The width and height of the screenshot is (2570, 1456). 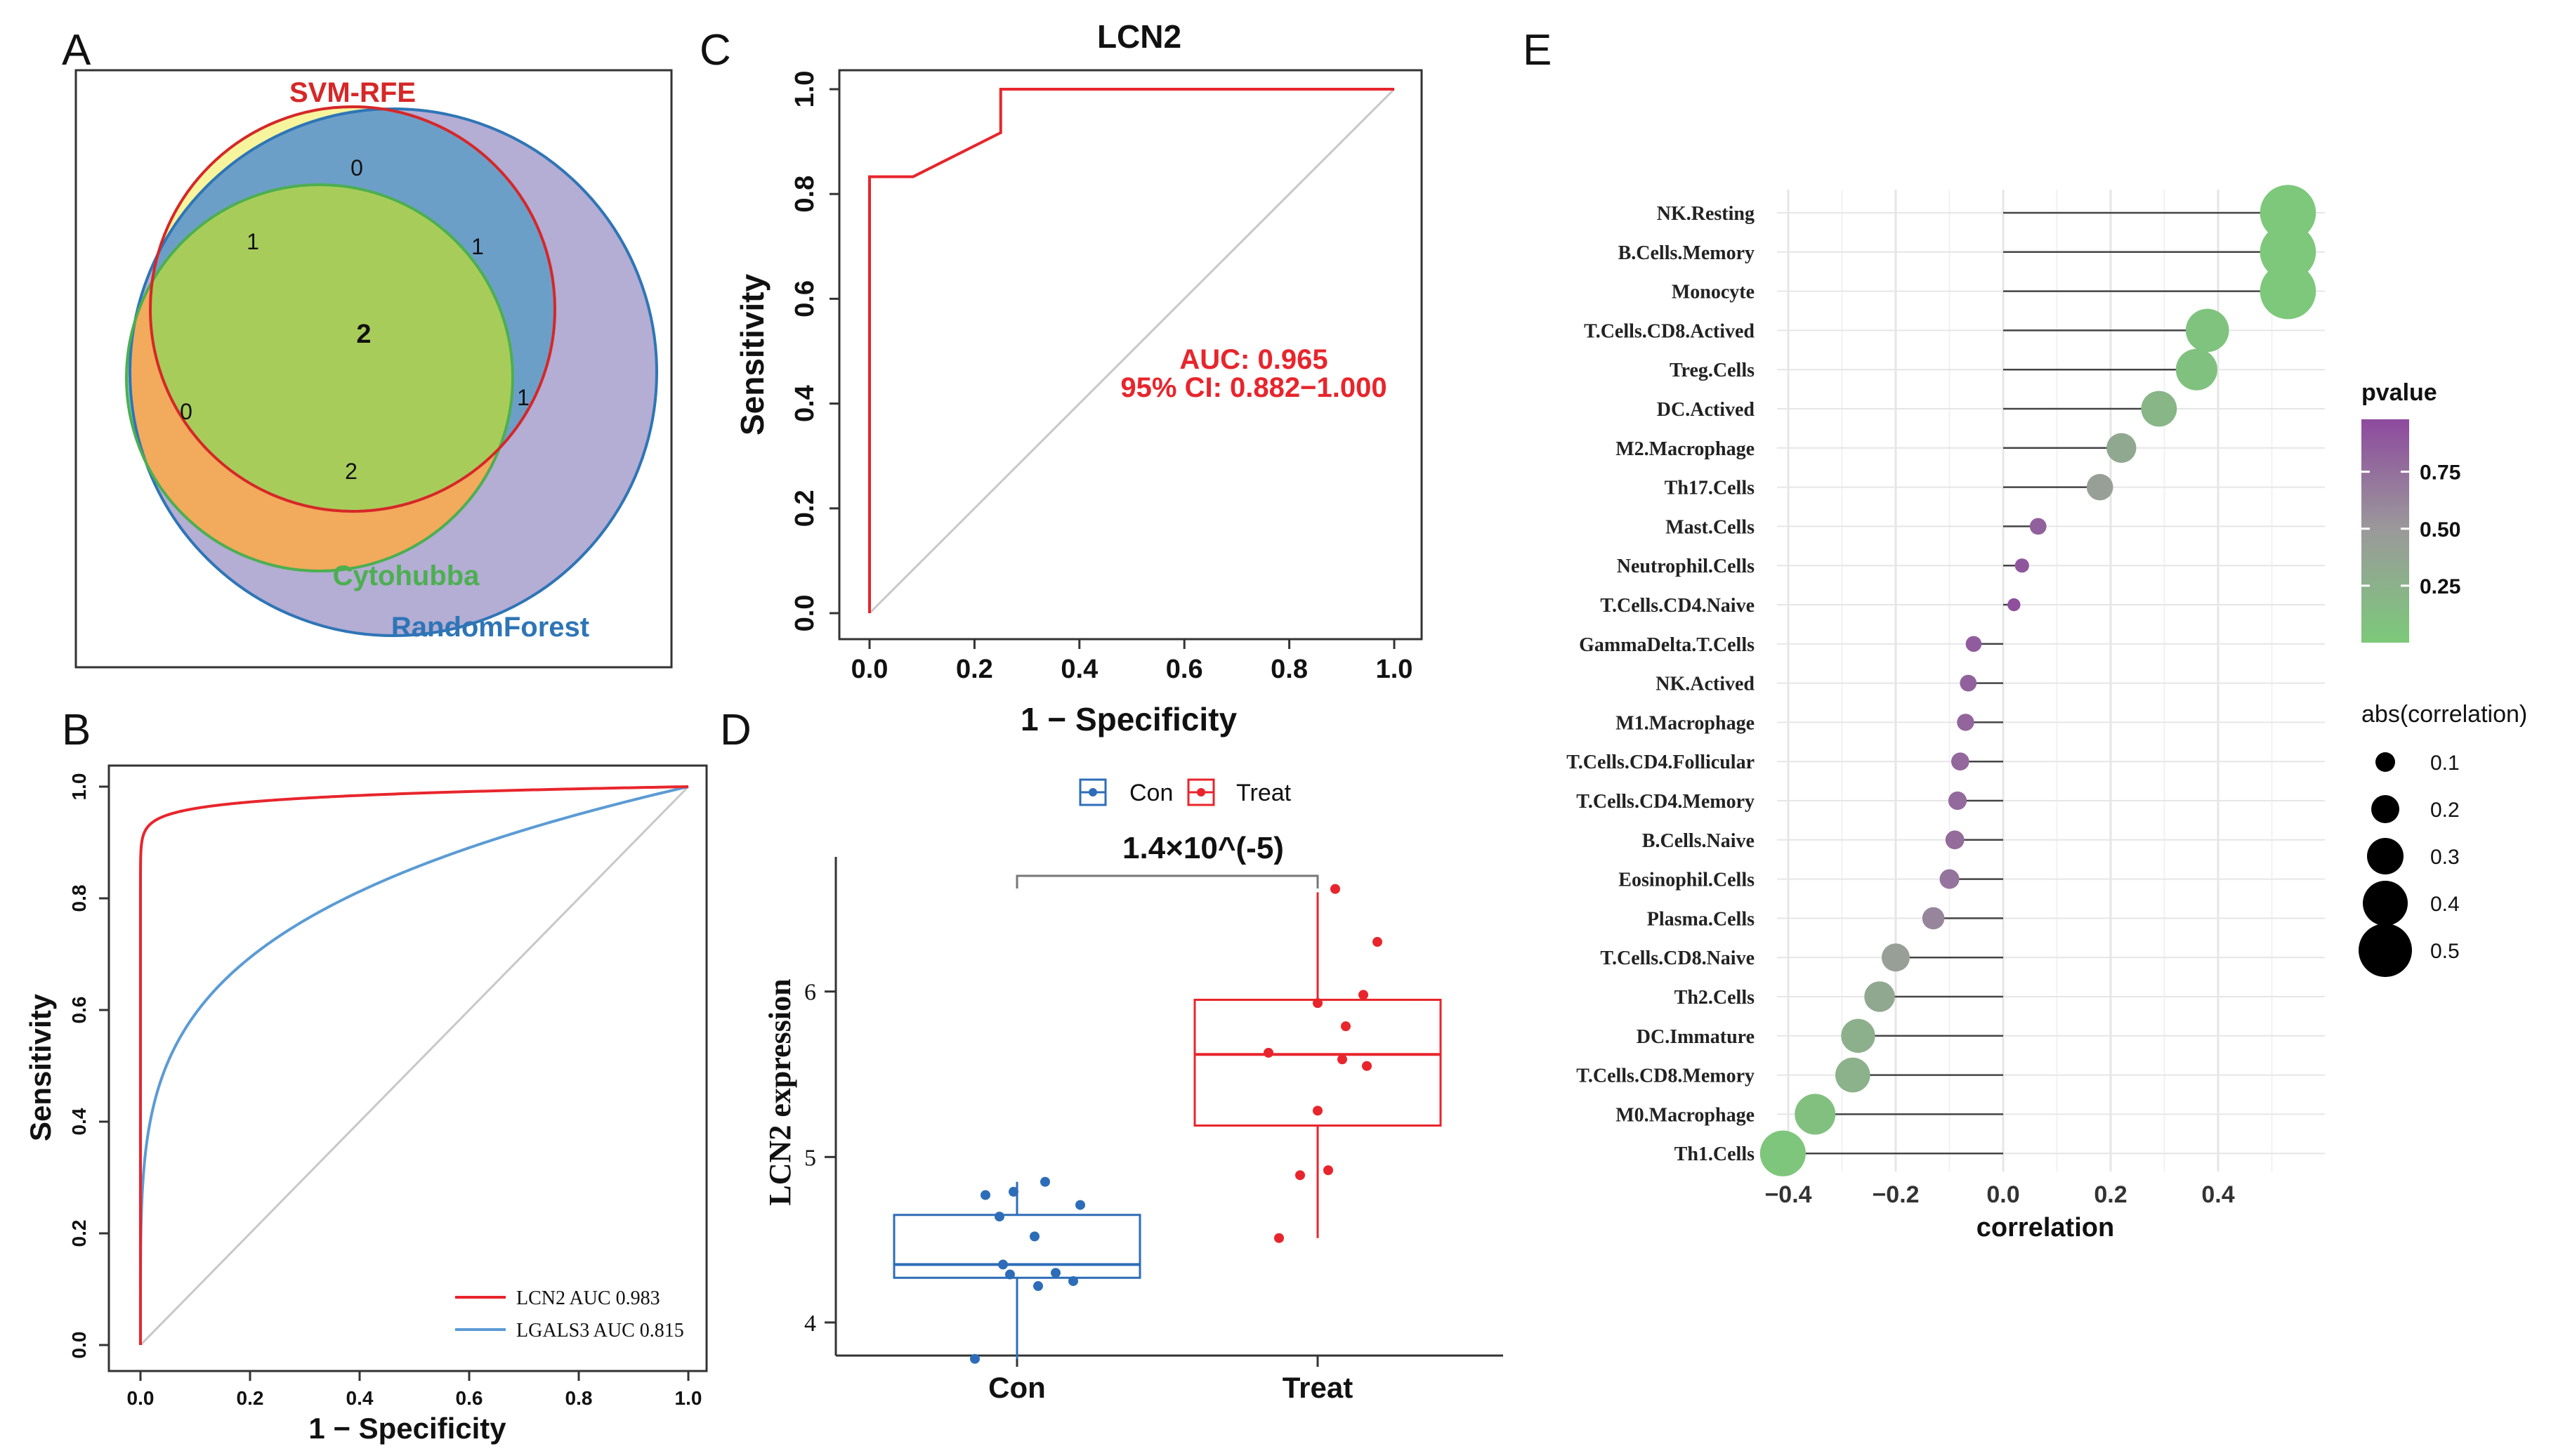 What do you see at coordinates (736, 730) in the screenshot?
I see `panel-letter-d: D` at bounding box center [736, 730].